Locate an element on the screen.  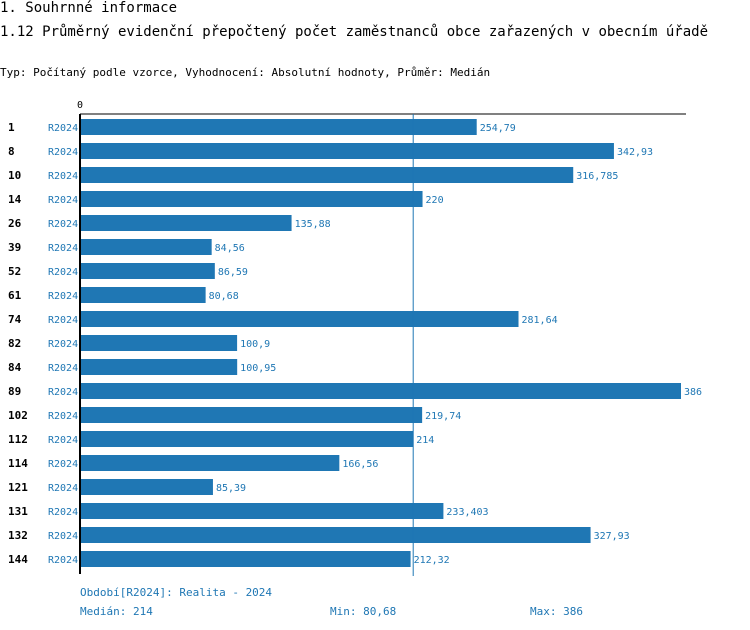
min-stat: Min: 80,68 is located at coordinates (363, 611).